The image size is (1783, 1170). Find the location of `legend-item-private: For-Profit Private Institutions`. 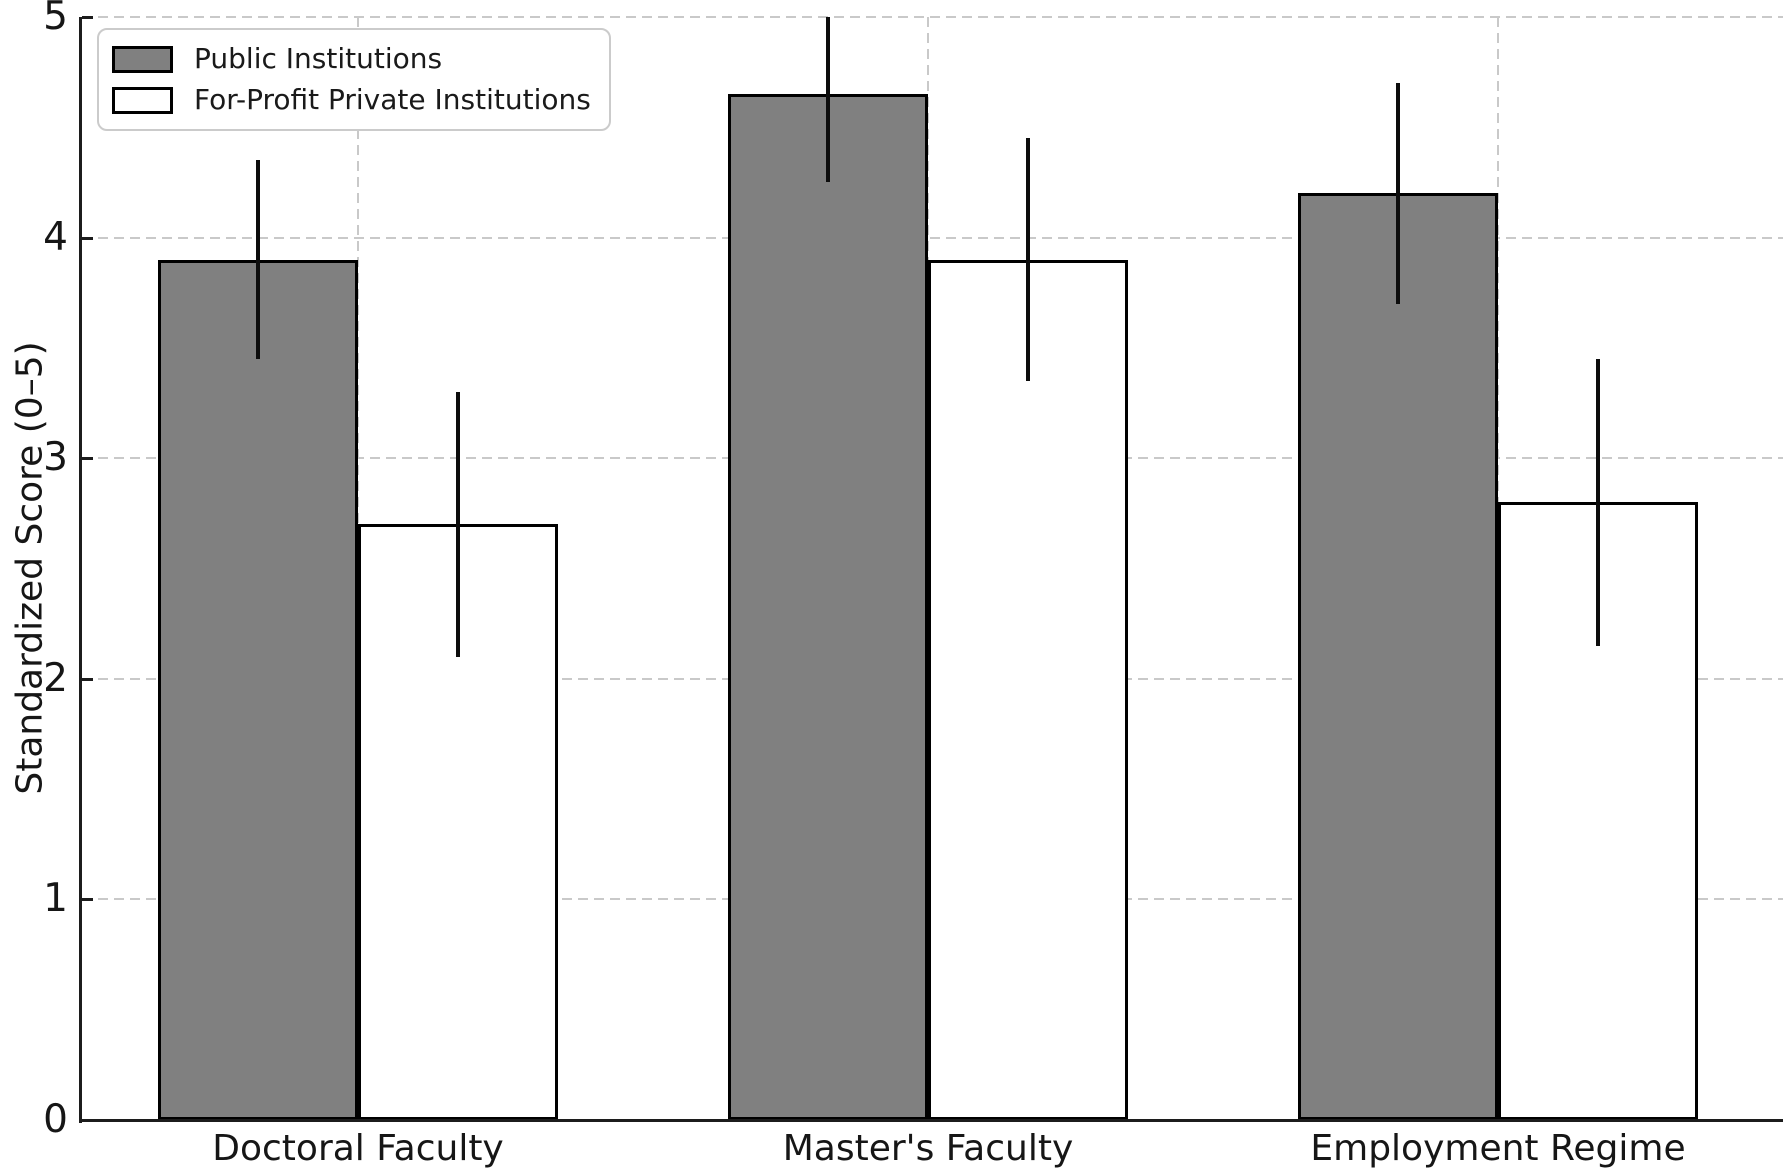

legend-item-private: For-Profit Private Institutions is located at coordinates (351, 100).